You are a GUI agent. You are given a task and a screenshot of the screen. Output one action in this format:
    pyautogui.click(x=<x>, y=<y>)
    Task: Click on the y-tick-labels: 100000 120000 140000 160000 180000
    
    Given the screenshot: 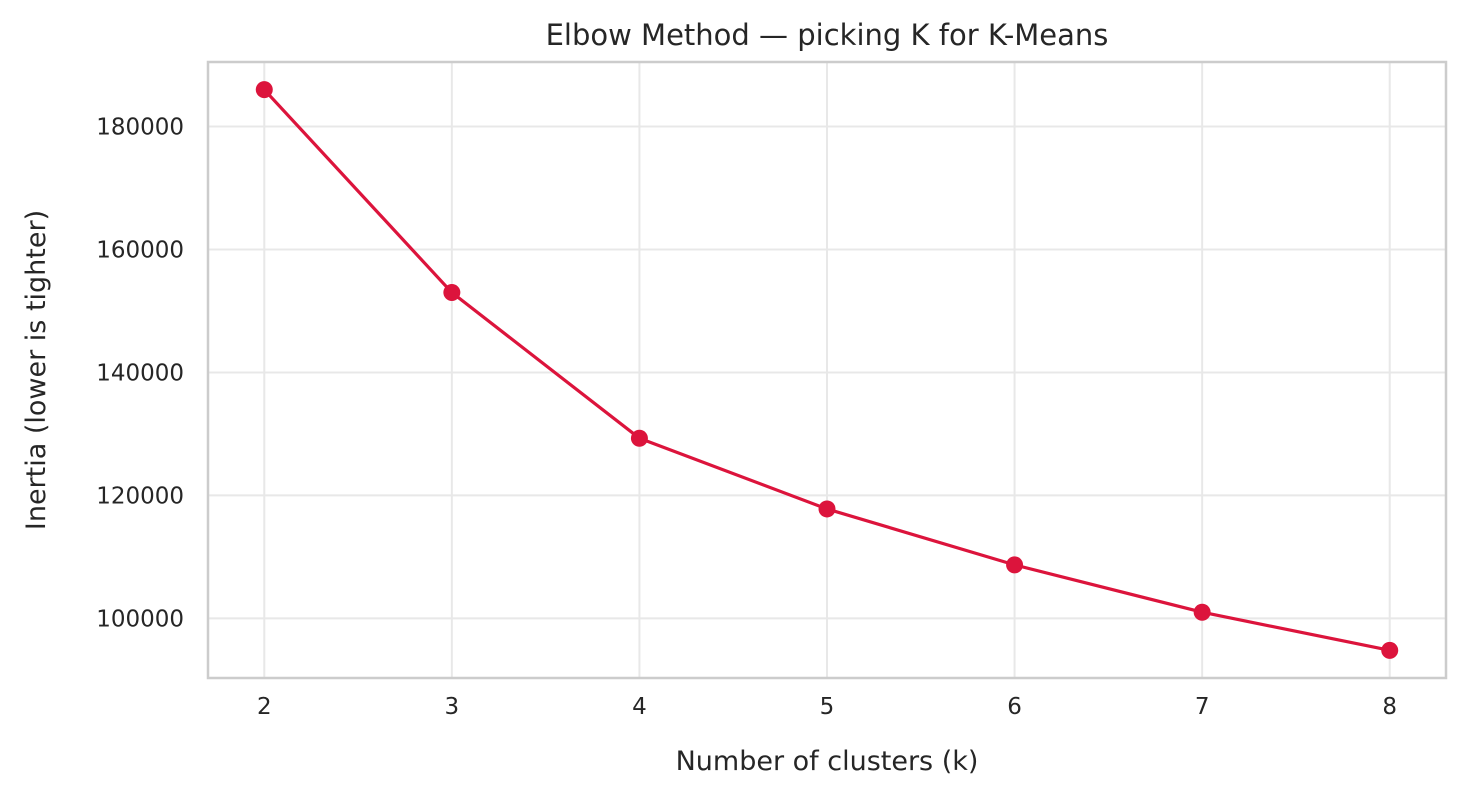 What is the action you would take?
    pyautogui.click(x=140, y=374)
    